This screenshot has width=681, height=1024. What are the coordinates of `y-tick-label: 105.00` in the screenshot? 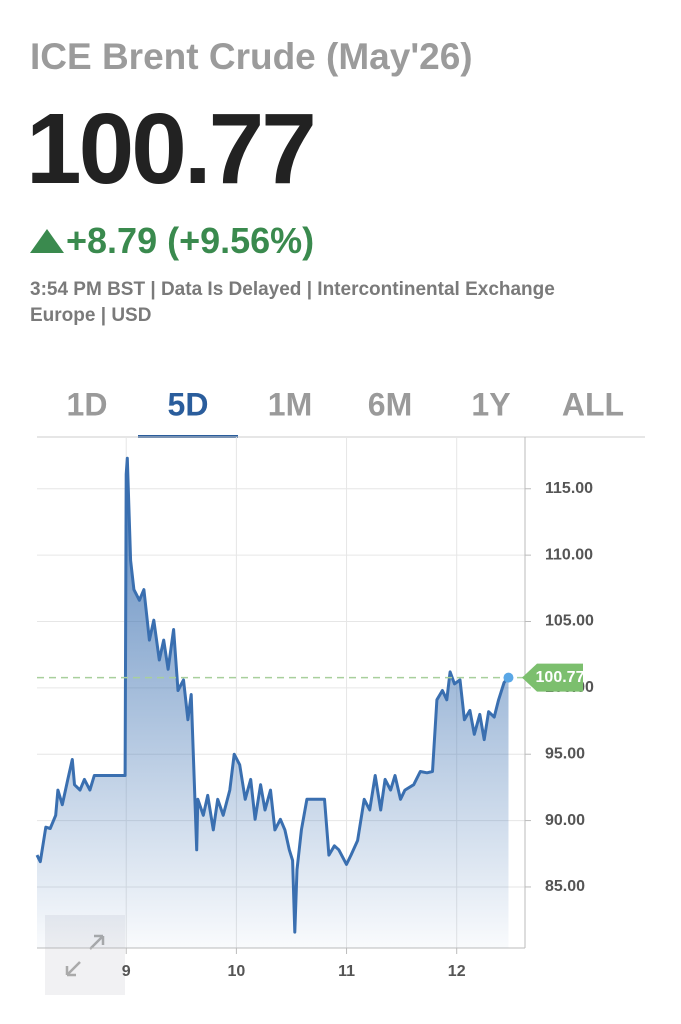 It's located at (569, 621).